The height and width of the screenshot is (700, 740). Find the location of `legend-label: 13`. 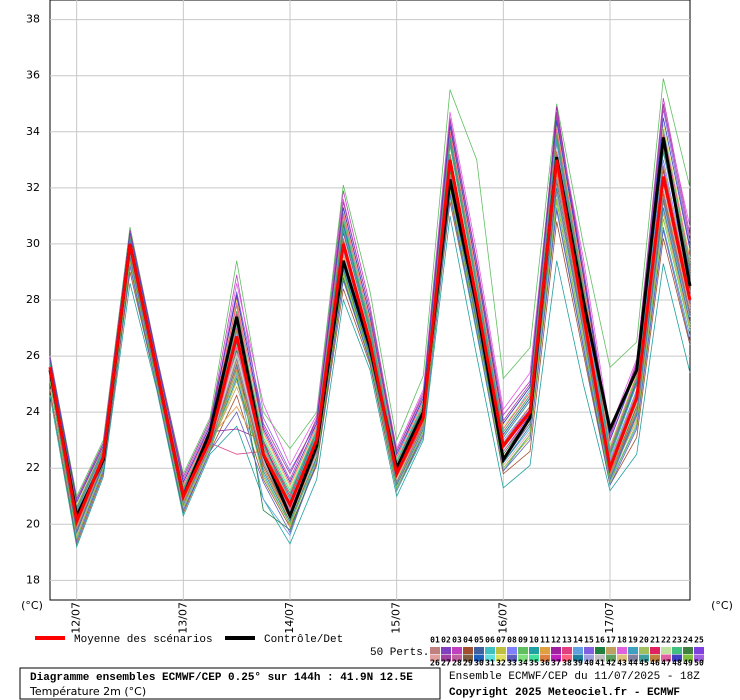

legend-label: 13 is located at coordinates (567, 640).